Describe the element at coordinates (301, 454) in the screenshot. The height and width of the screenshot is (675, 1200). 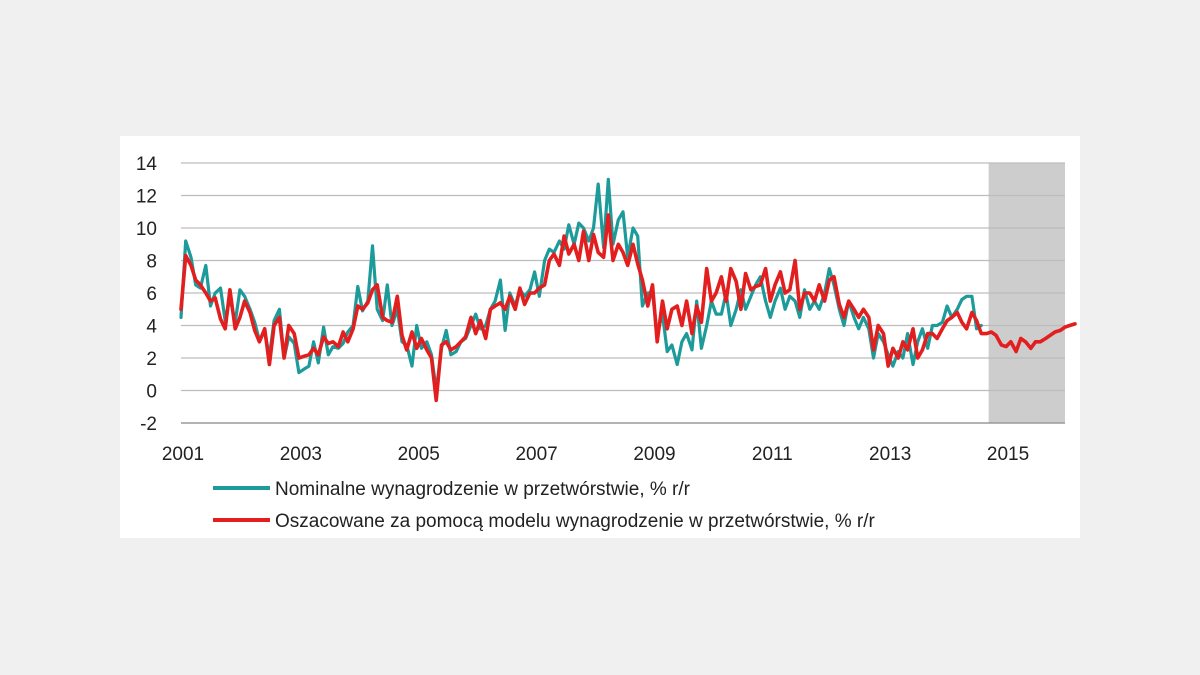
I see `x-tick-label: 2003` at that location.